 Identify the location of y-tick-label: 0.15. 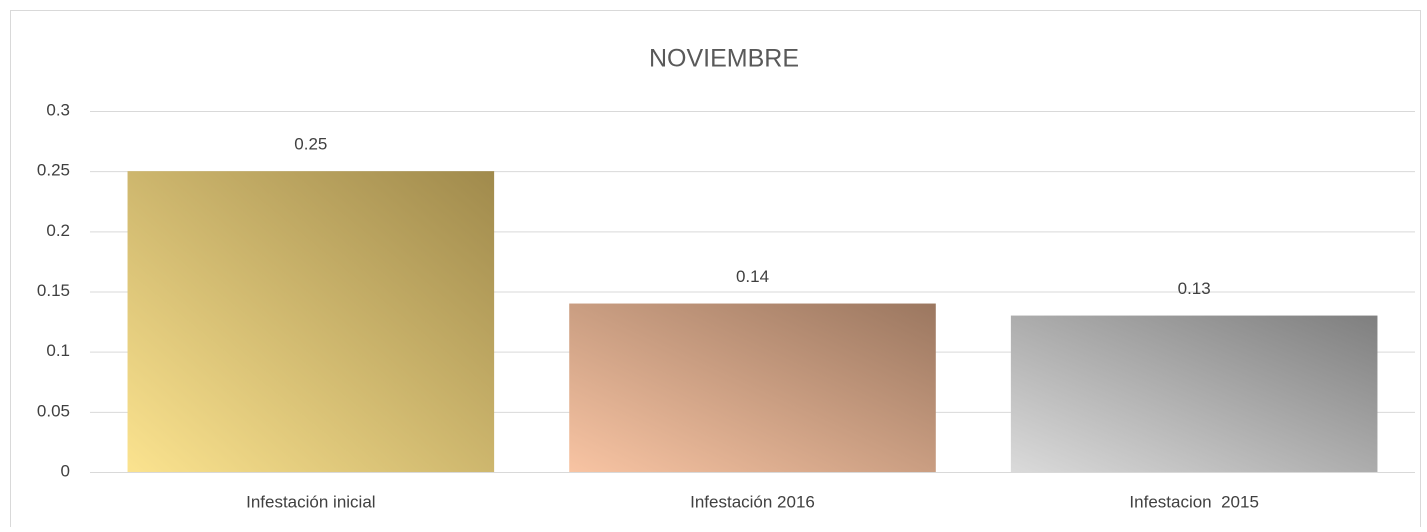
(53, 290).